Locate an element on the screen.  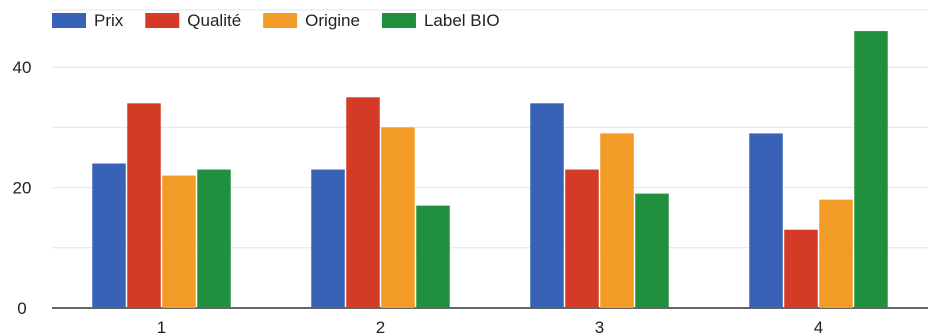
y-tick-label: 20 is located at coordinates (22, 188).